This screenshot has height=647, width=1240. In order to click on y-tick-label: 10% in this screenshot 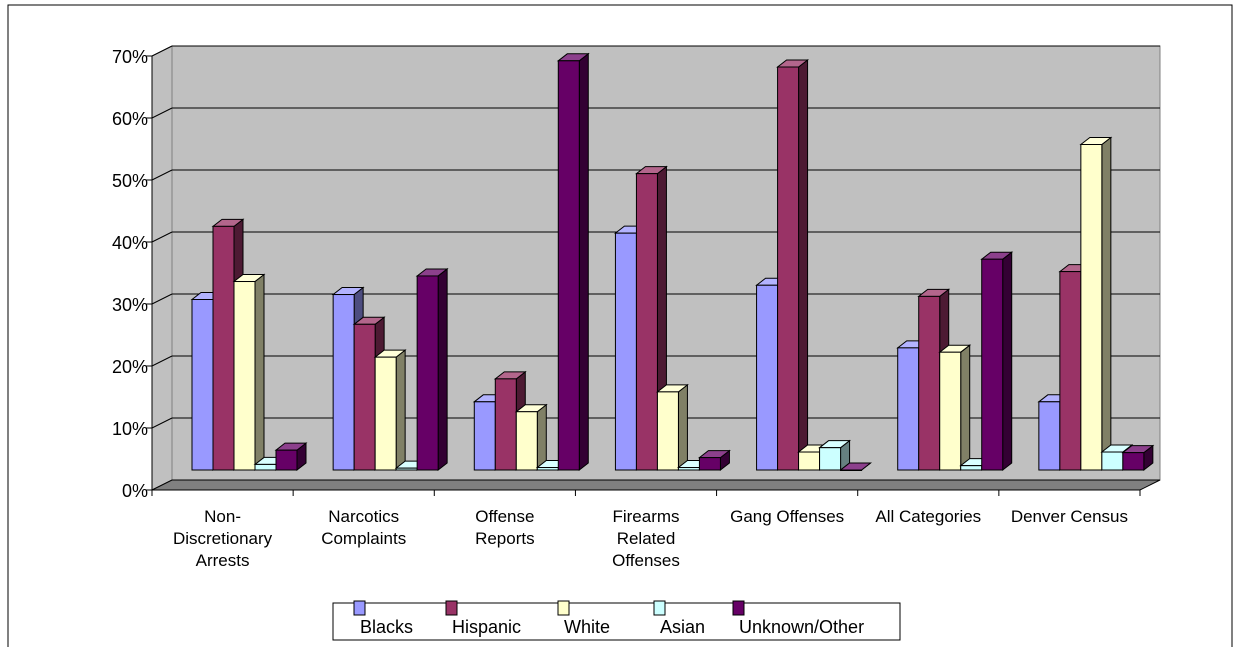, I will do `click(130, 429)`.